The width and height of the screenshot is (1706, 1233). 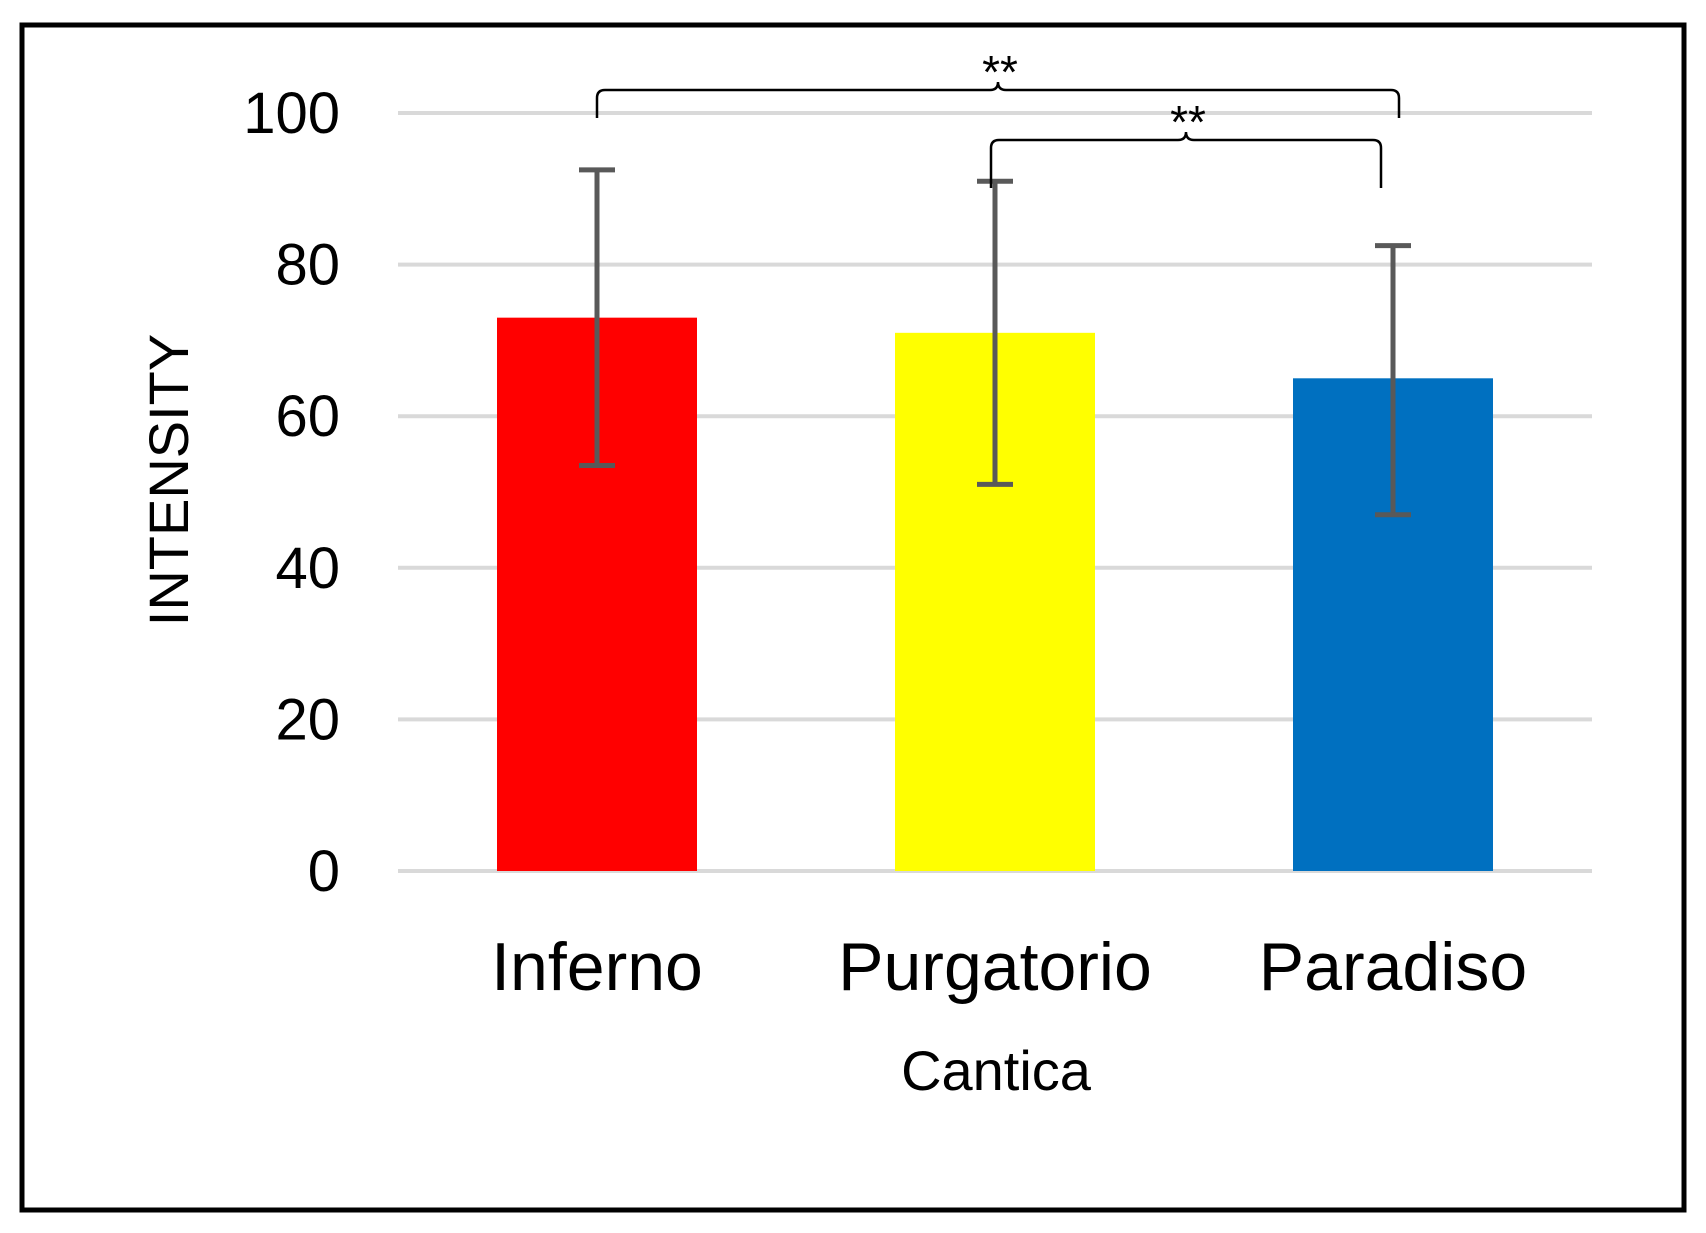 What do you see at coordinates (307, 265) in the screenshot?
I see `y-tick-label: 80` at bounding box center [307, 265].